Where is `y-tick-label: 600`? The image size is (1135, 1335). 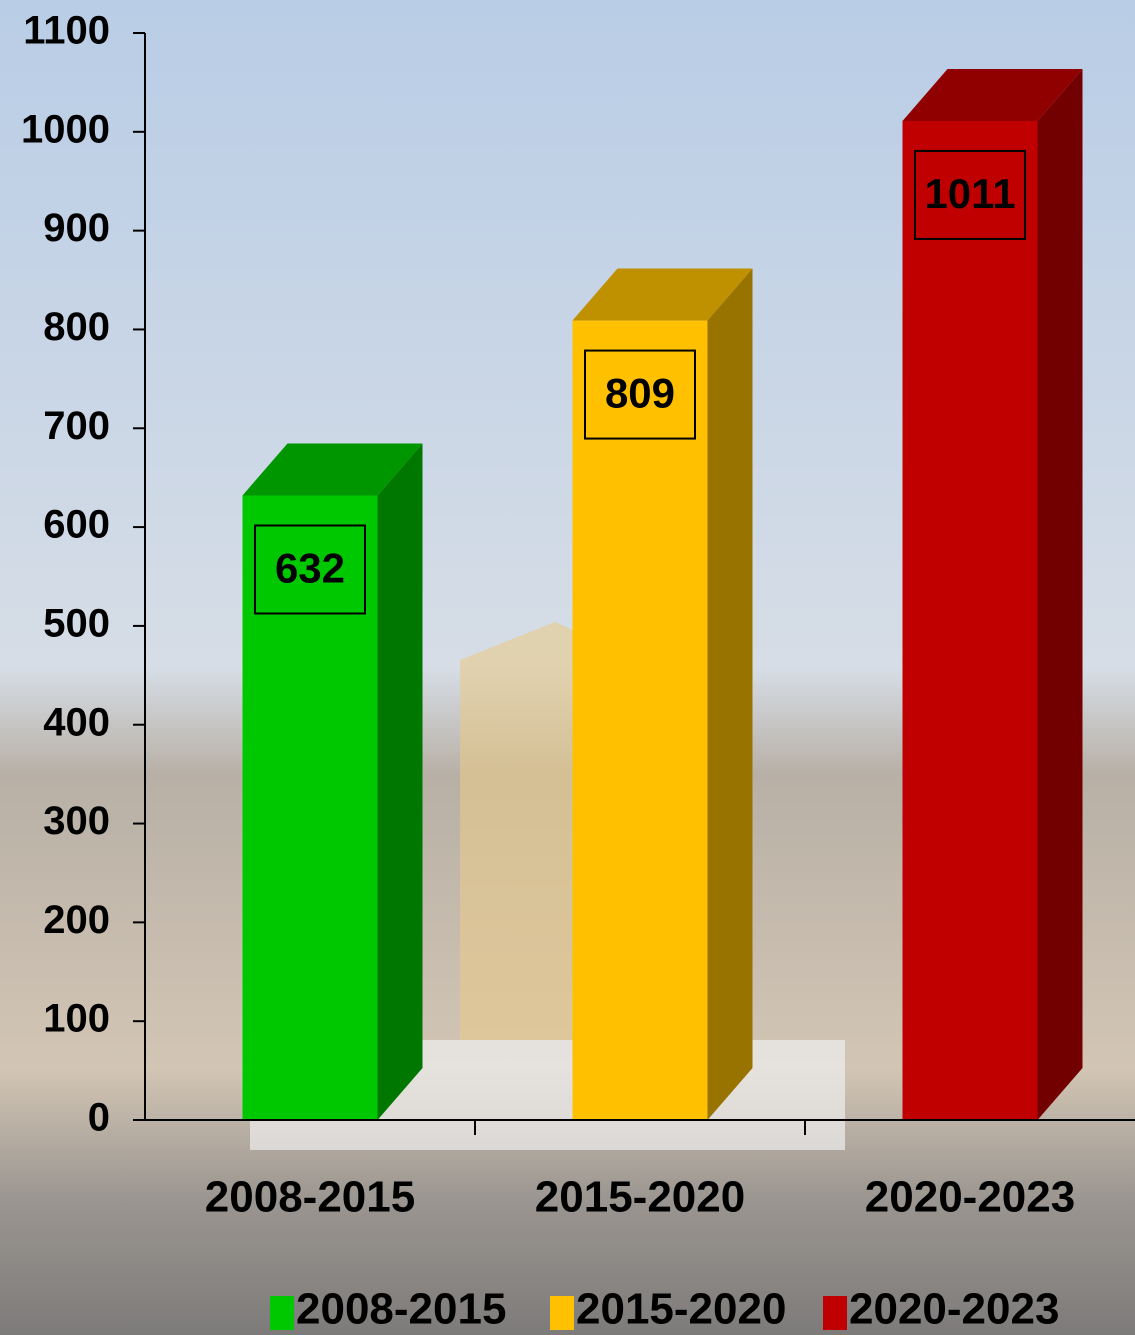 y-tick-label: 600 is located at coordinates (76, 525).